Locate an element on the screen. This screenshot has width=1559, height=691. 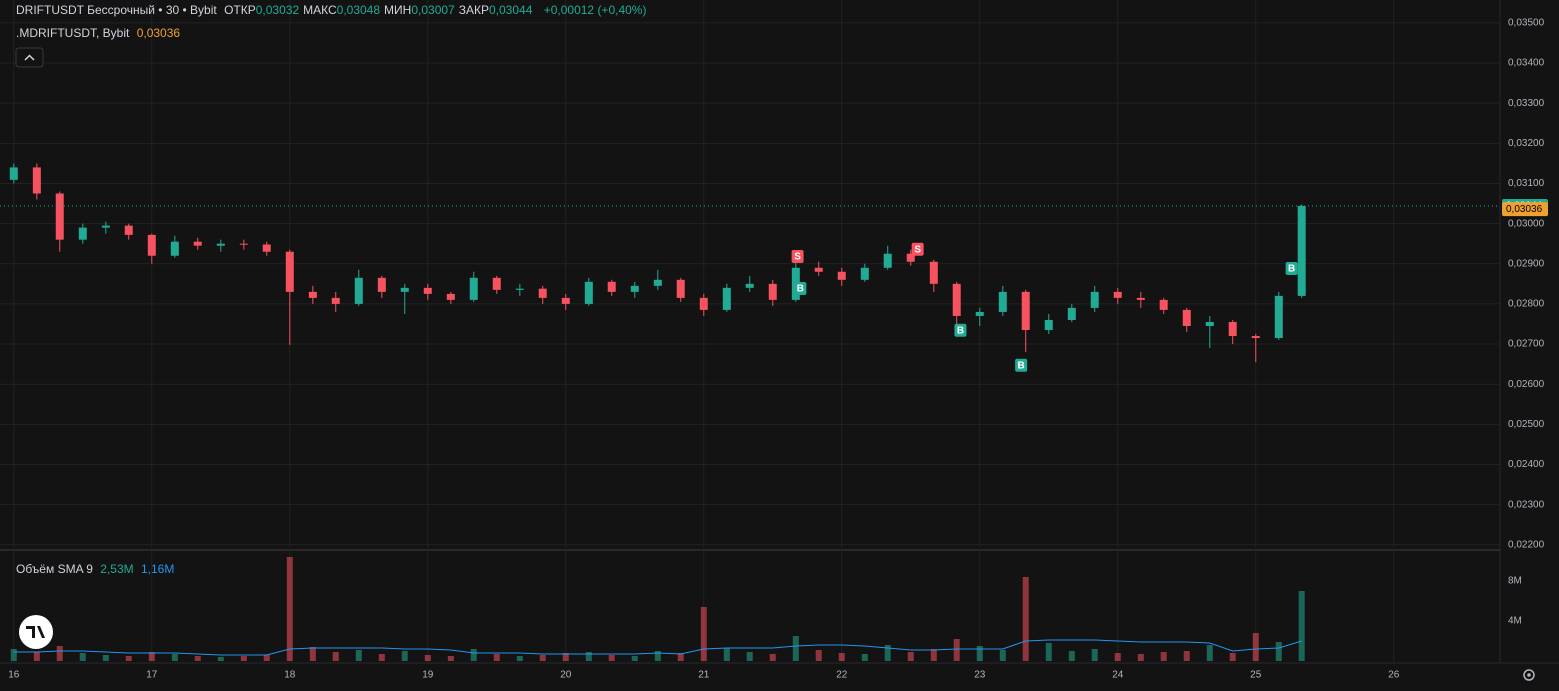
logo is located at coordinates (36, 632).